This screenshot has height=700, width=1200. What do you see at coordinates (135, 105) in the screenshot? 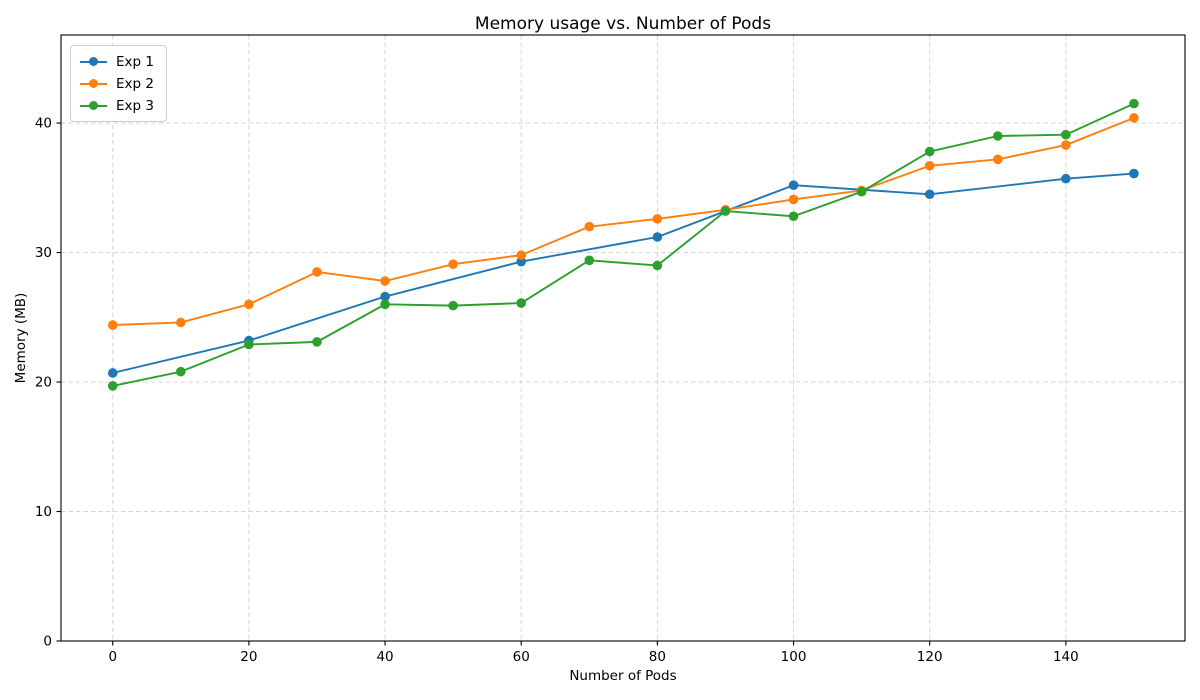
I see `legend-label: Exp 3` at bounding box center [135, 105].